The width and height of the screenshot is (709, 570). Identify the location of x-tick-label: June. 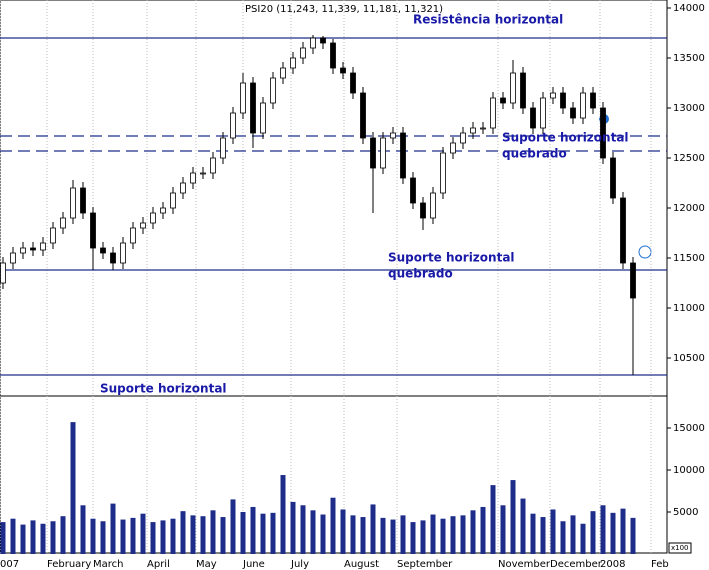
(253, 564).